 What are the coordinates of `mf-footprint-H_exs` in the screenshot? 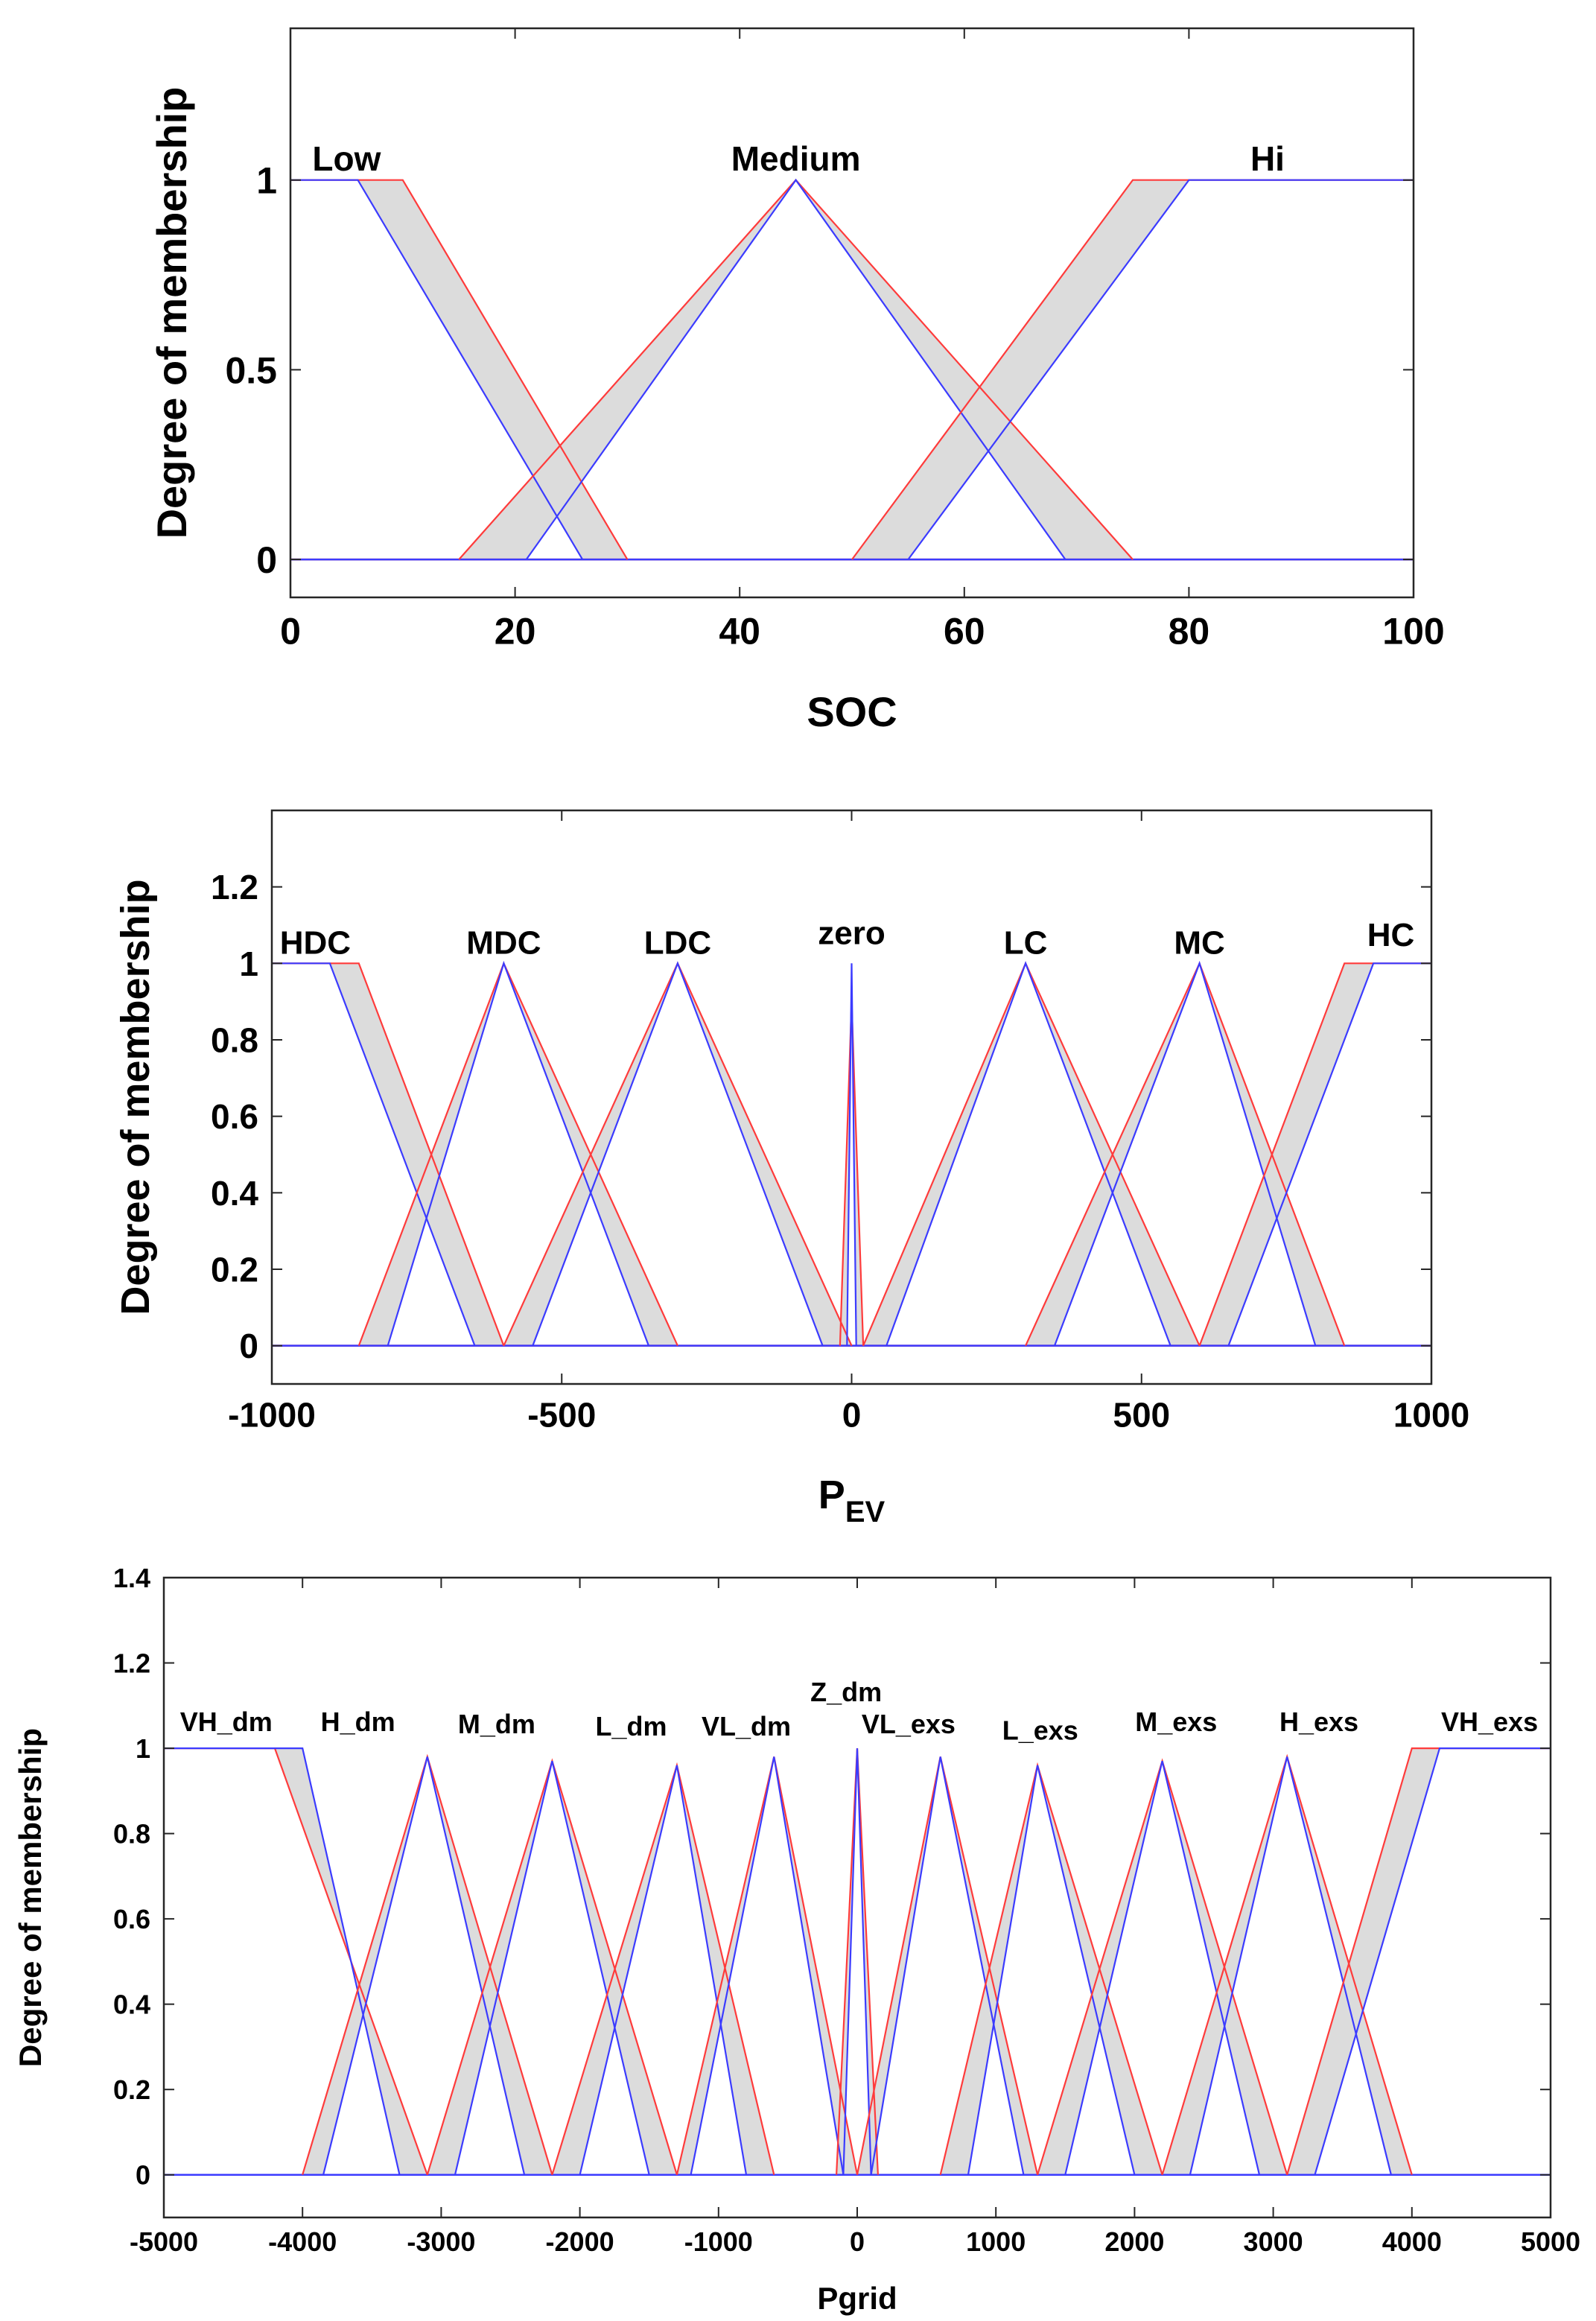 It's located at (1287, 1965).